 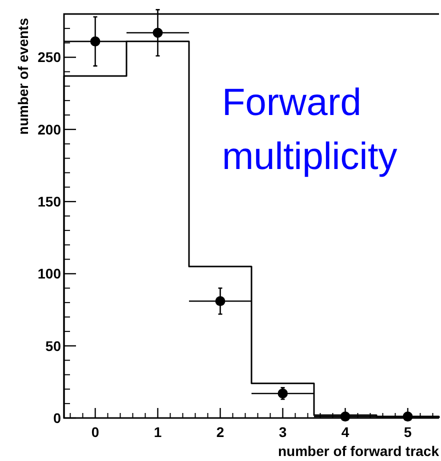 What do you see at coordinates (50, 201) in the screenshot?
I see `y-tick-label: 150` at bounding box center [50, 201].